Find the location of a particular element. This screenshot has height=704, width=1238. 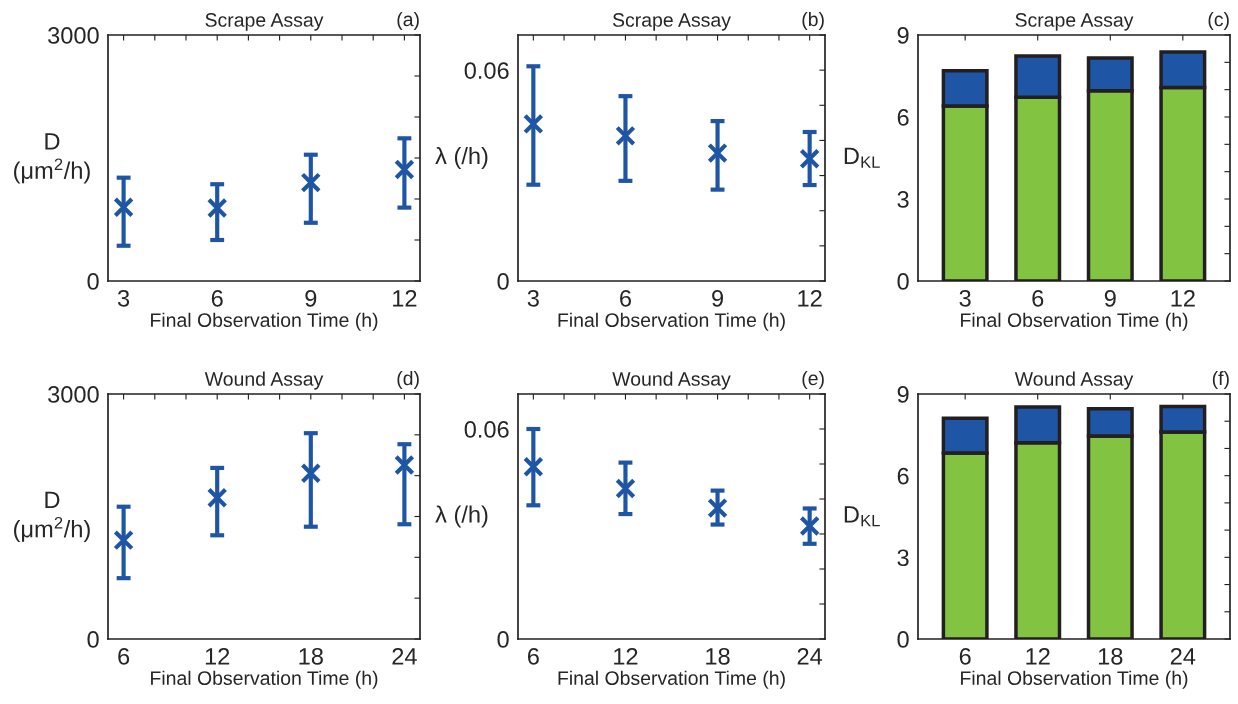

text: (a) is located at coordinates (408, 21).